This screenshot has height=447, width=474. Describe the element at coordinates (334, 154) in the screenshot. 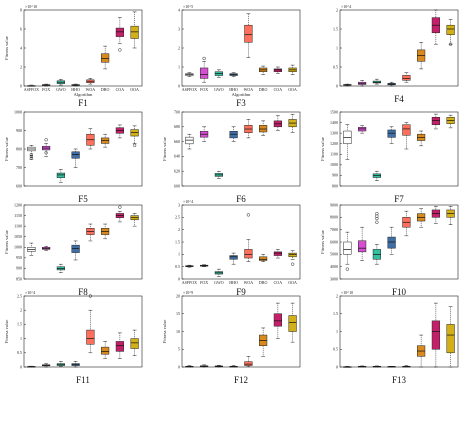

I see `y-tick-label: 1100` at that location.